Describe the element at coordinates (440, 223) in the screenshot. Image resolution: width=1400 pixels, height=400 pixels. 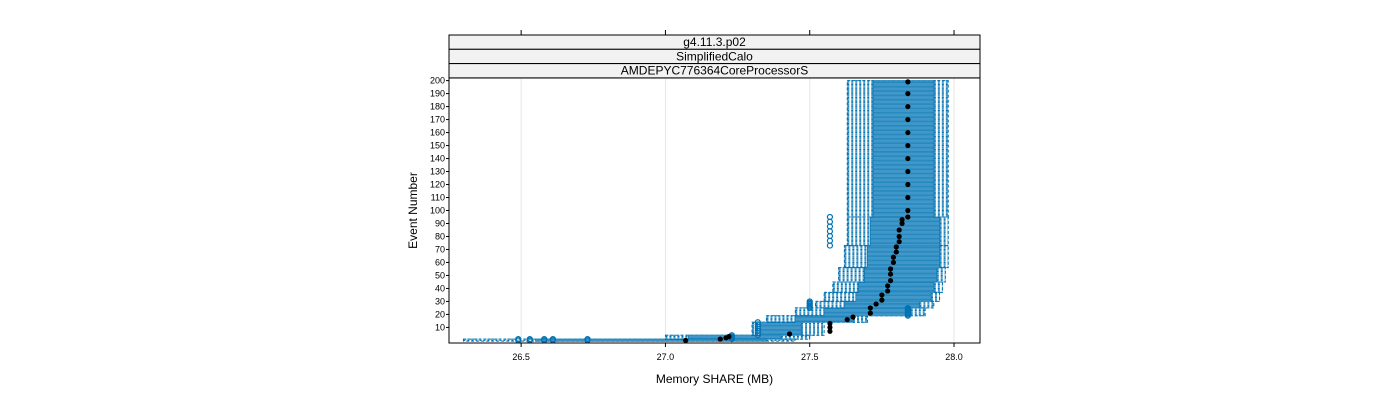
I see `y-tick-label: 90` at that location.